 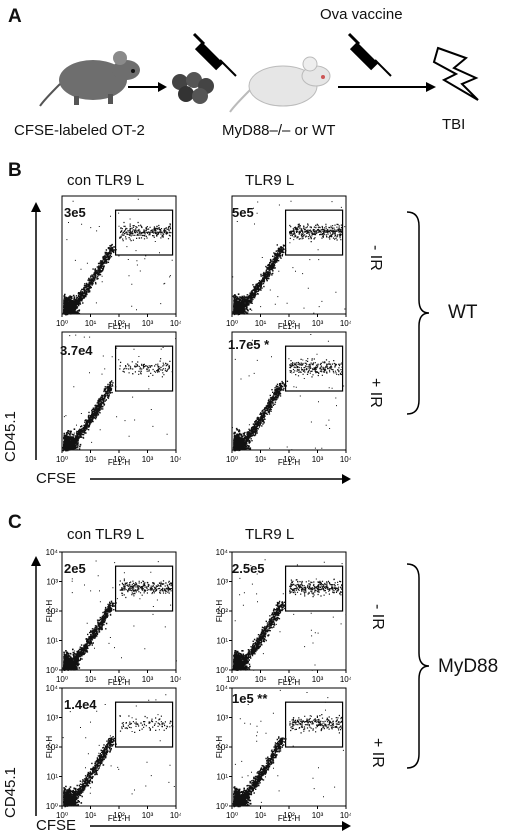 I want to click on cells-icon, so click(x=193, y=90).